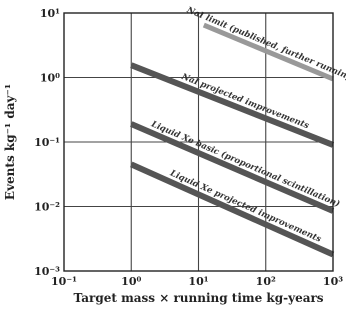 This screenshot has width=346, height=322. What do you see at coordinates (50, 13) in the screenshot?
I see `y-tick-label: 10¹` at bounding box center [50, 13].